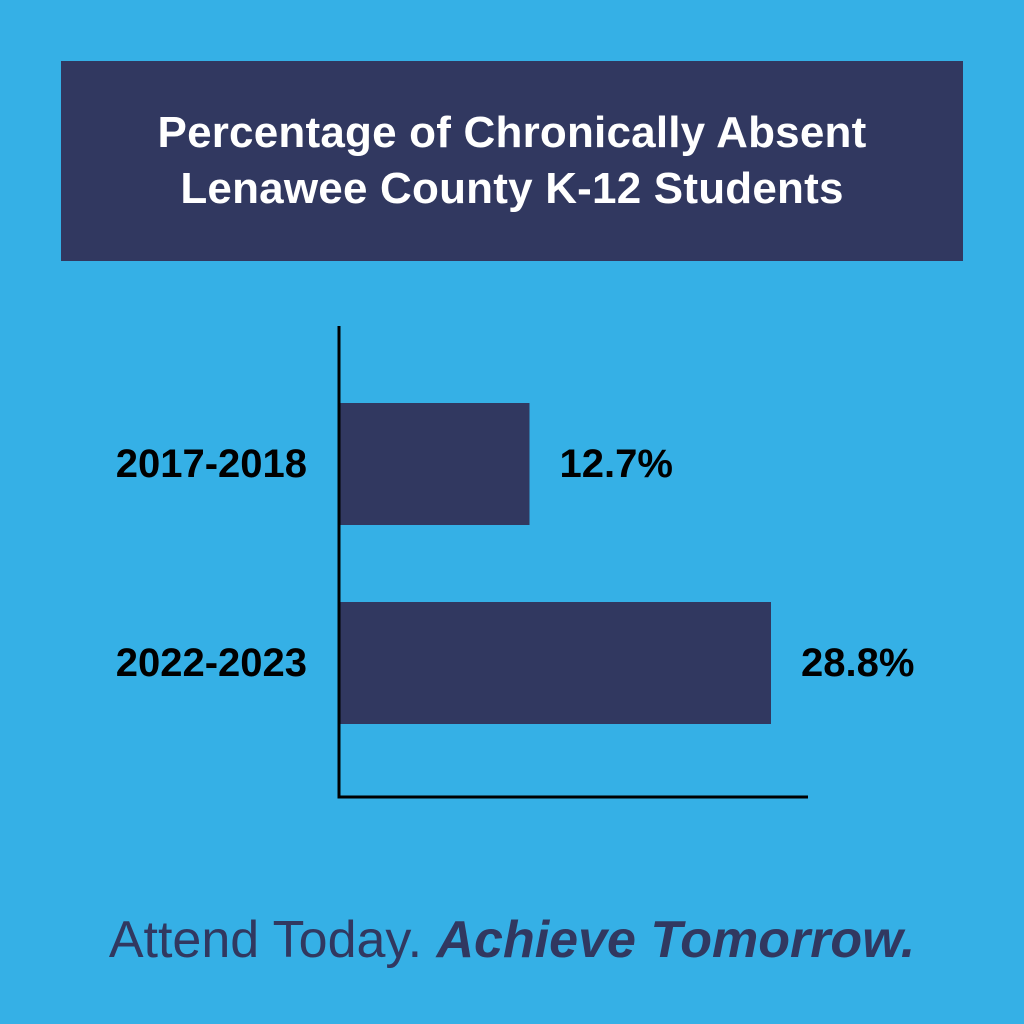  I want to click on tagline-attend-today: Attend Today., so click(272, 940).